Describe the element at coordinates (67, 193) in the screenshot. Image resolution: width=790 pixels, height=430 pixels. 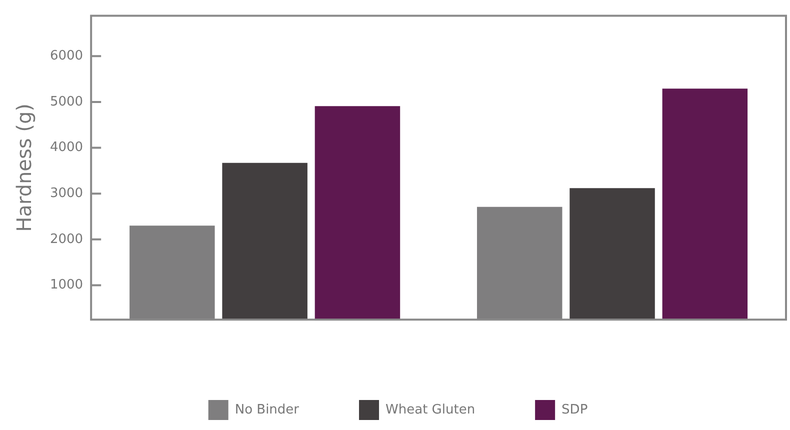
I see `y-tick-label: 3000` at that location.